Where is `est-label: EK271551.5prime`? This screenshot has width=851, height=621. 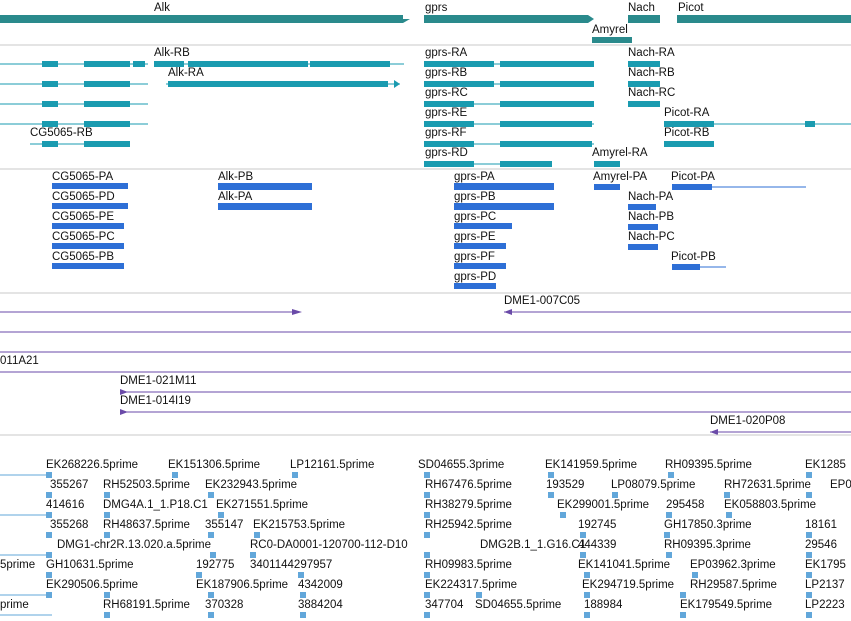 est-label: EK271551.5prime is located at coordinates (262, 505).